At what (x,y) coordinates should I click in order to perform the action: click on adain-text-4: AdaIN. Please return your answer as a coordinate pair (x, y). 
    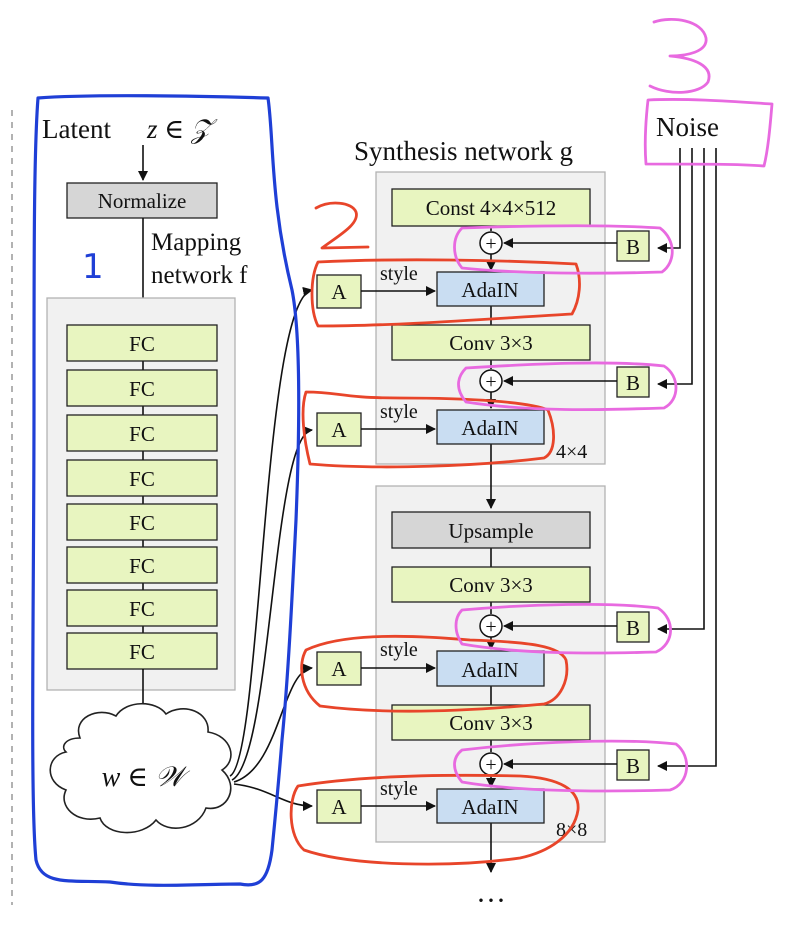
    Looking at the image, I should click on (489, 807).